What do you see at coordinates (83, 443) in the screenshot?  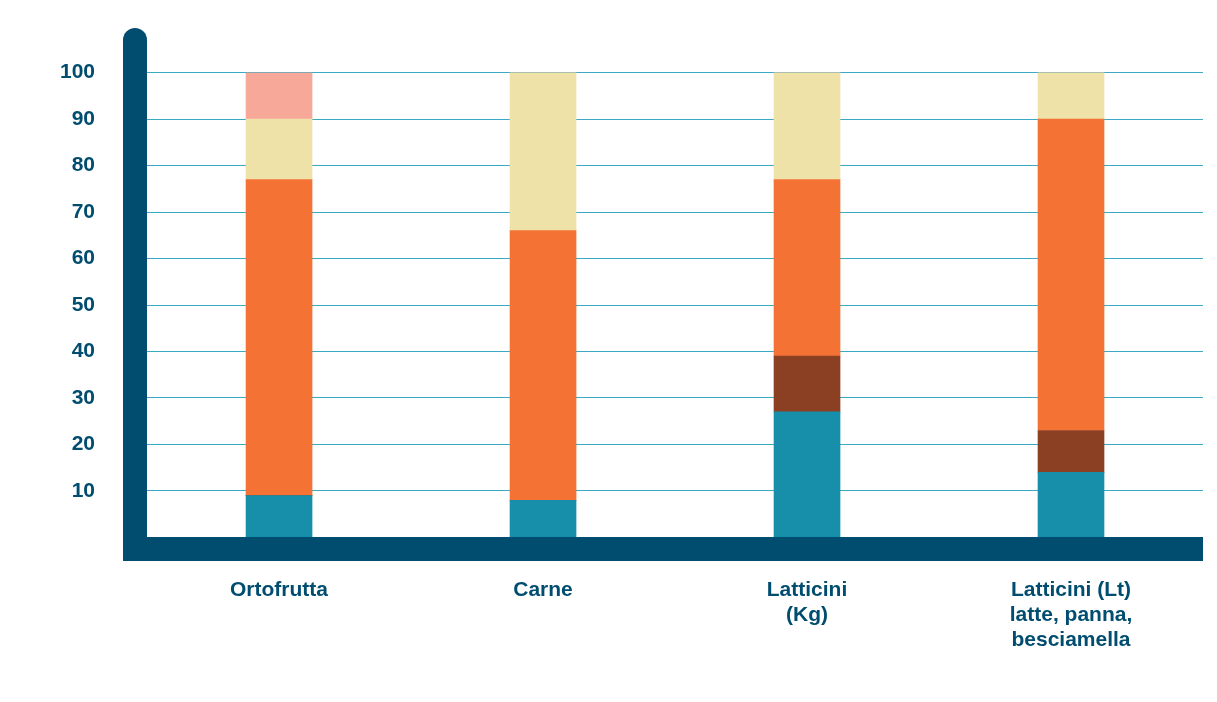 I see `y-tick-label: 20` at bounding box center [83, 443].